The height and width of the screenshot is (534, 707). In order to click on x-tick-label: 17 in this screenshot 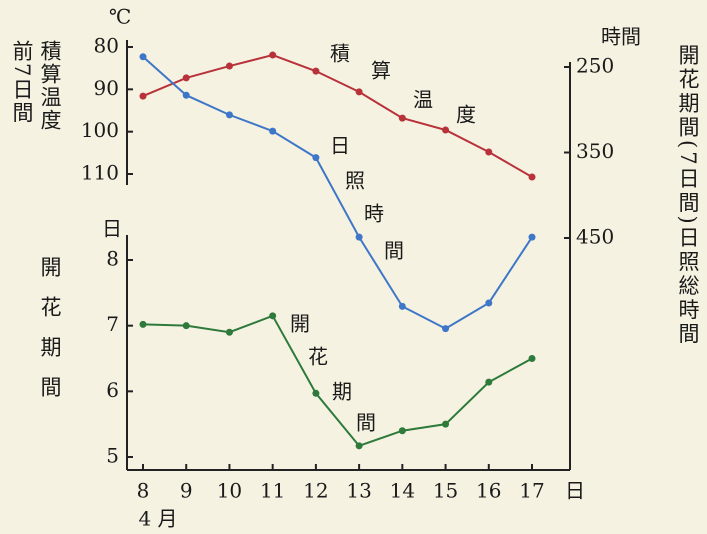, I will do `click(531, 491)`.